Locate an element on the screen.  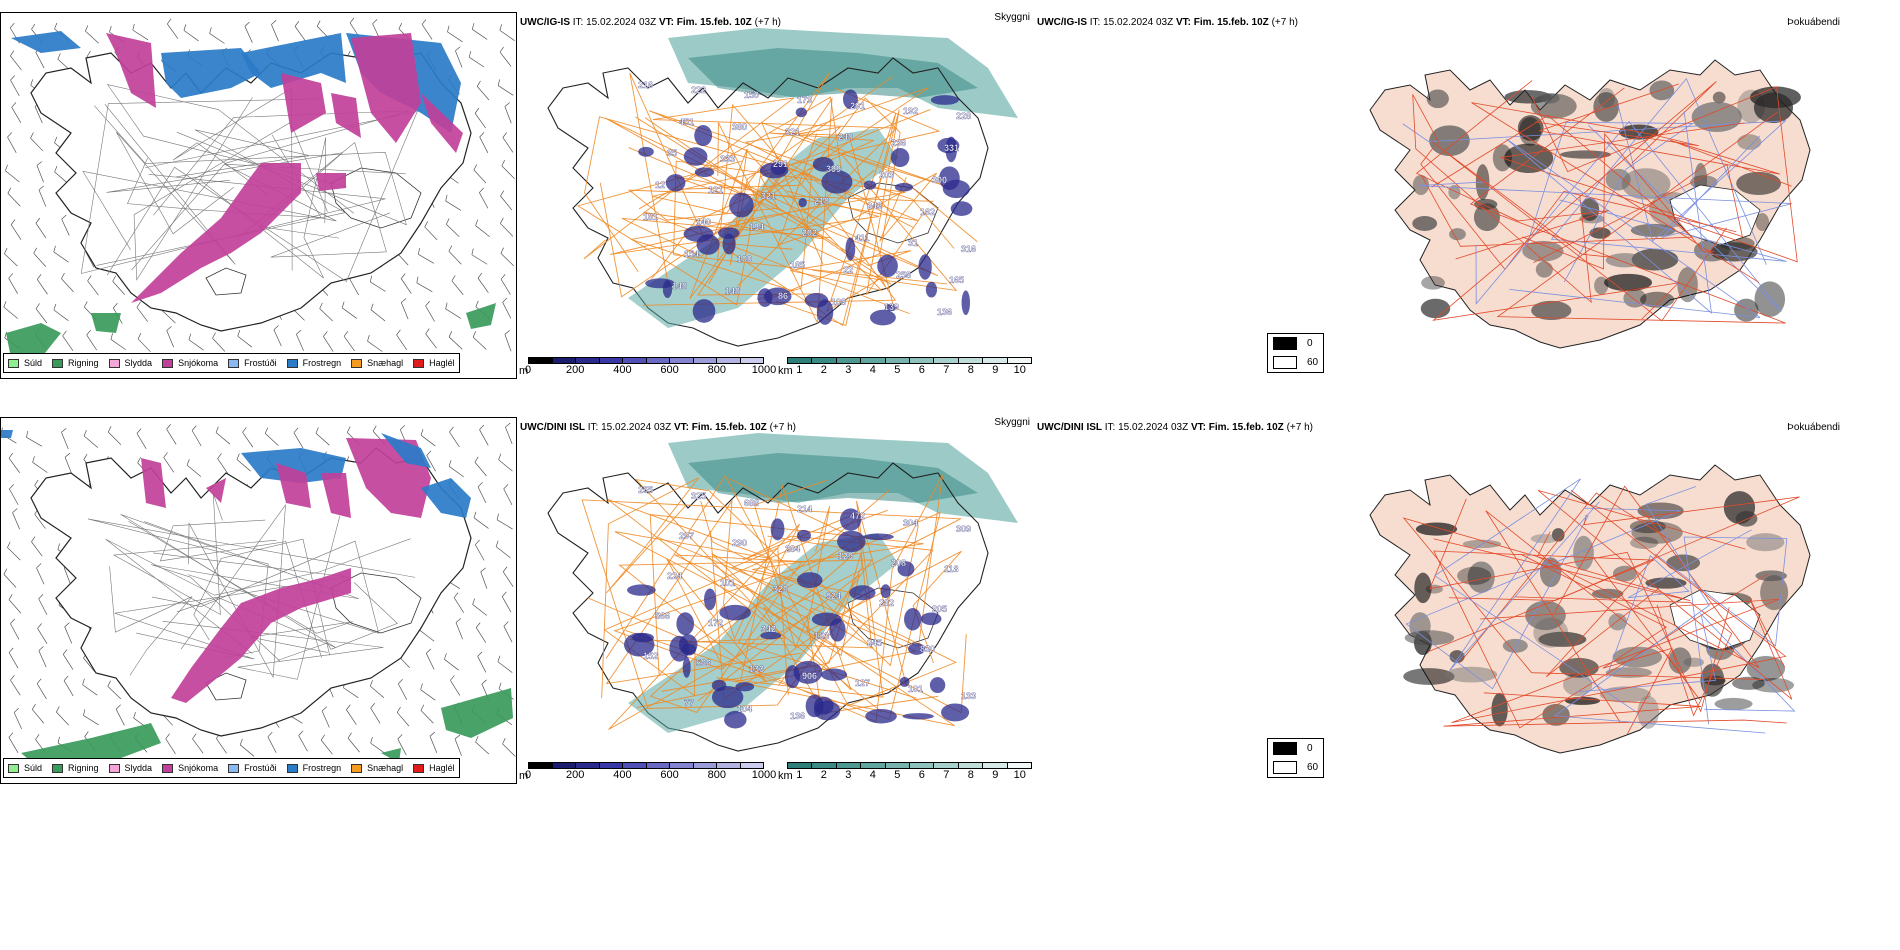
cloudbase-label: 173 is located at coordinates (804, 100).